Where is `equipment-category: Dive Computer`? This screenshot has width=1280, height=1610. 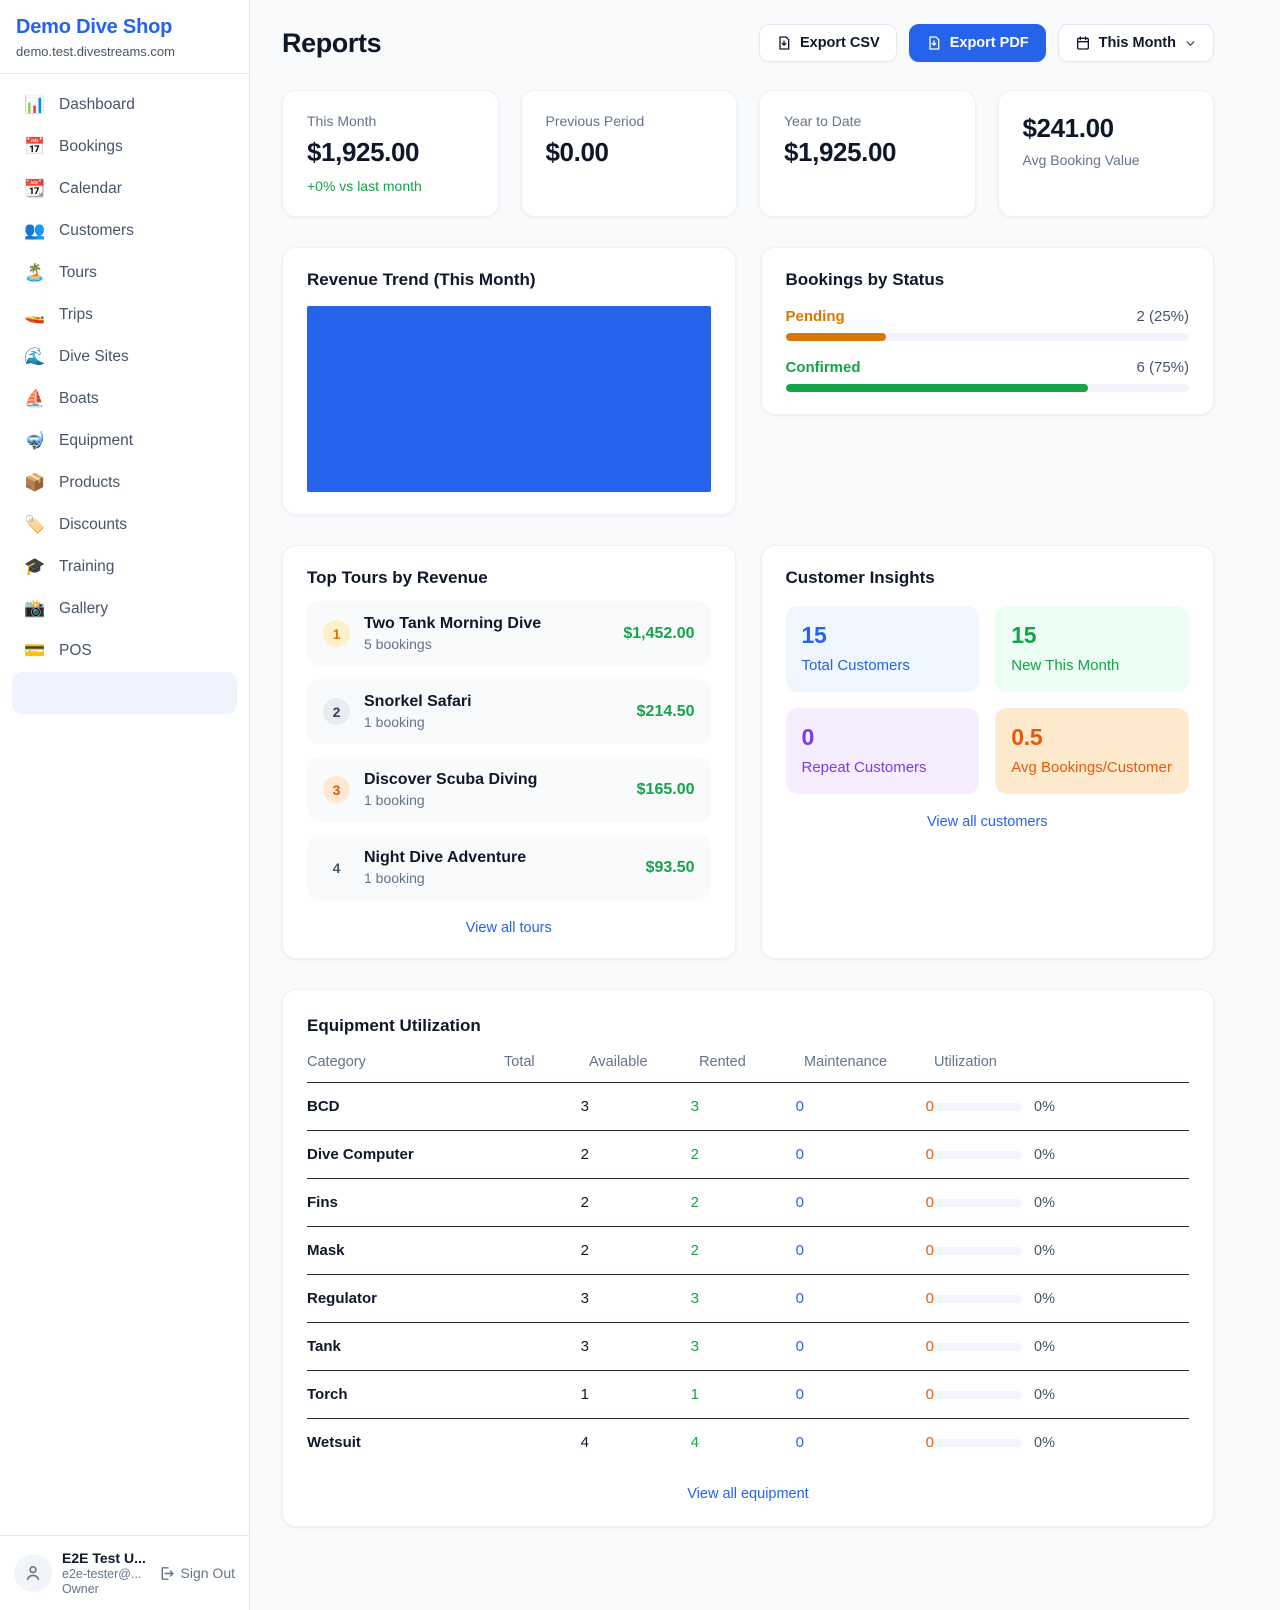 equipment-category: Dive Computer is located at coordinates (405, 1154).